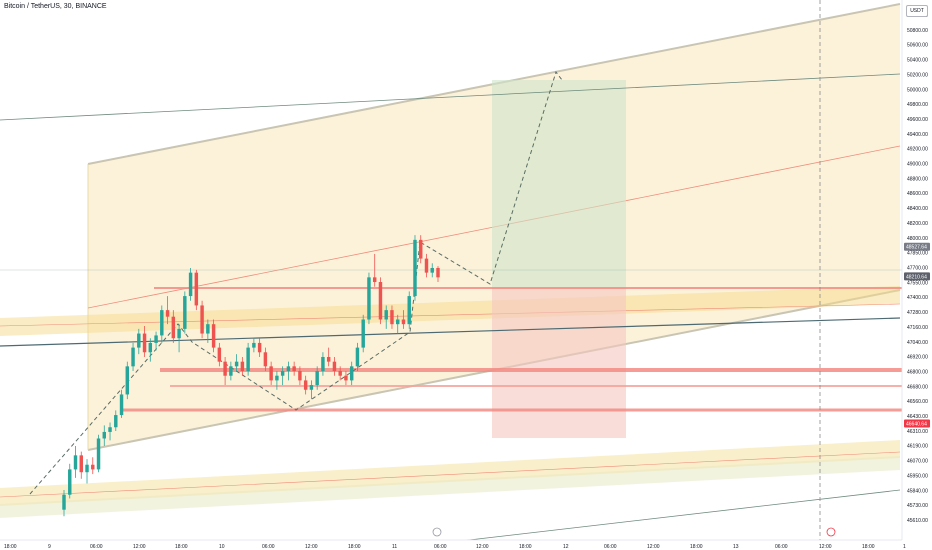 The image size is (932, 550). What do you see at coordinates (904, 547) in the screenshot?
I see `time-tick-label: 1` at bounding box center [904, 547].